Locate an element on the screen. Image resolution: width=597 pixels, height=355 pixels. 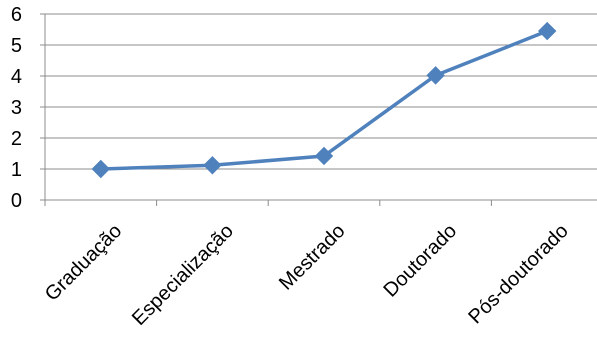
y-axis-tick-labels: 0 1 2 3 4 5 6 is located at coordinates (16, 108).